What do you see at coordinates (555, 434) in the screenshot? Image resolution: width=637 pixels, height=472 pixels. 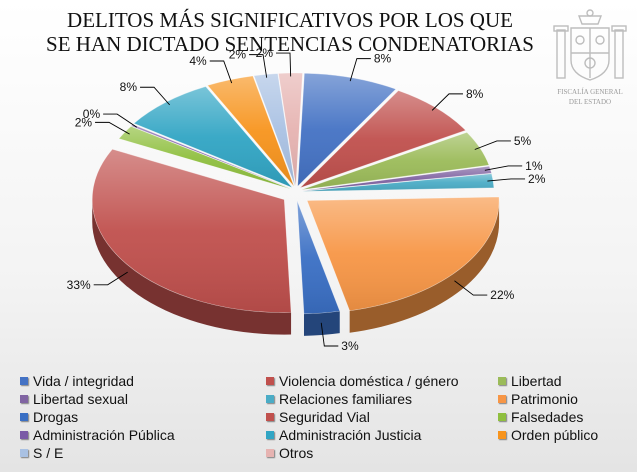 I see `legend-label: Orden público` at bounding box center [555, 434].